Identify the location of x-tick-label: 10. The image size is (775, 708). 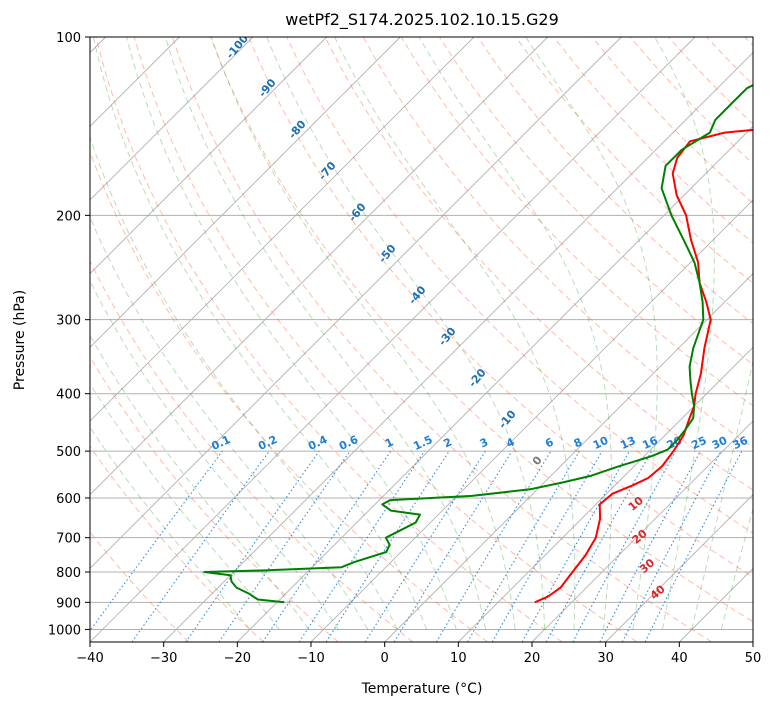
(458, 658).